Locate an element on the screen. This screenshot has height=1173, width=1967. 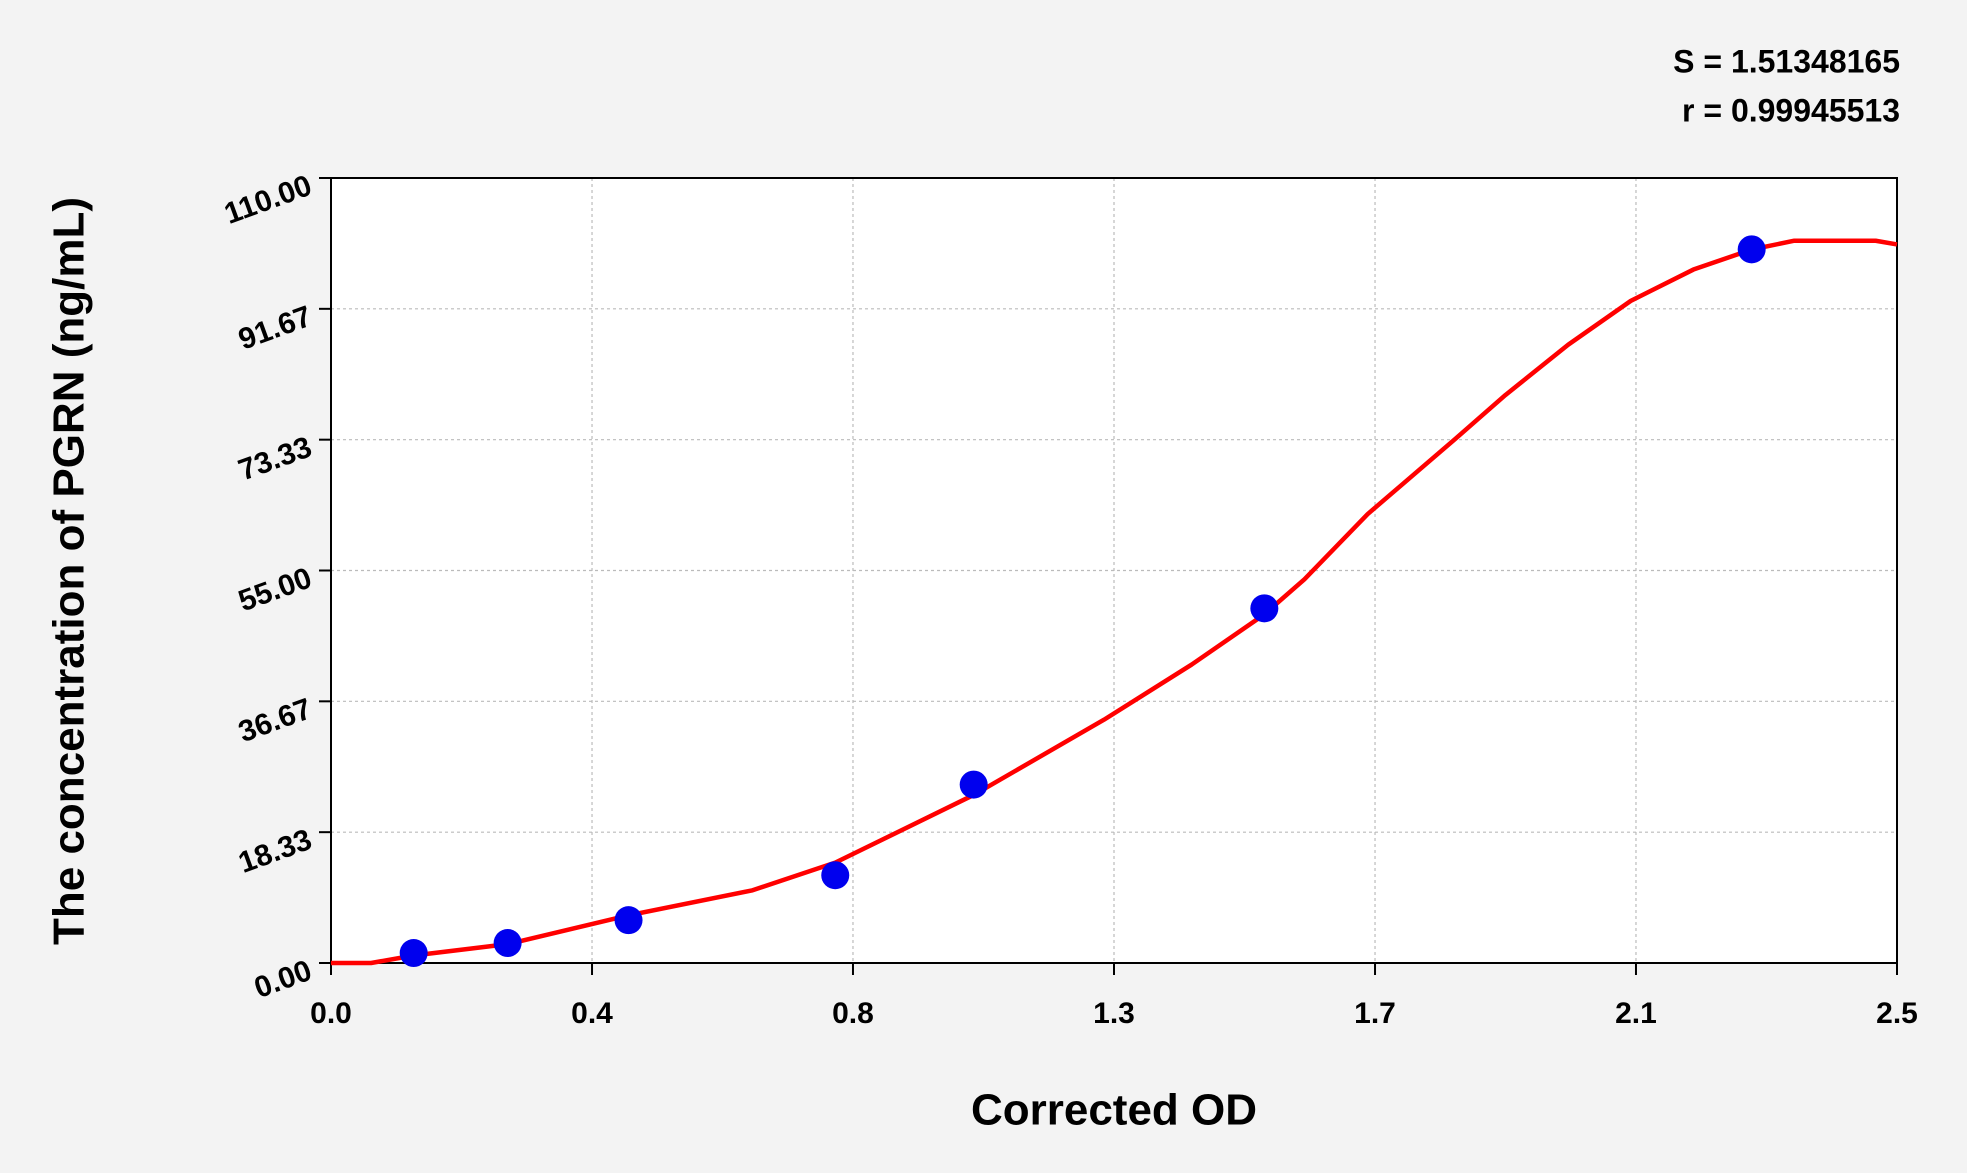
x-tick-label: 0.0 is located at coordinates (331, 1013).